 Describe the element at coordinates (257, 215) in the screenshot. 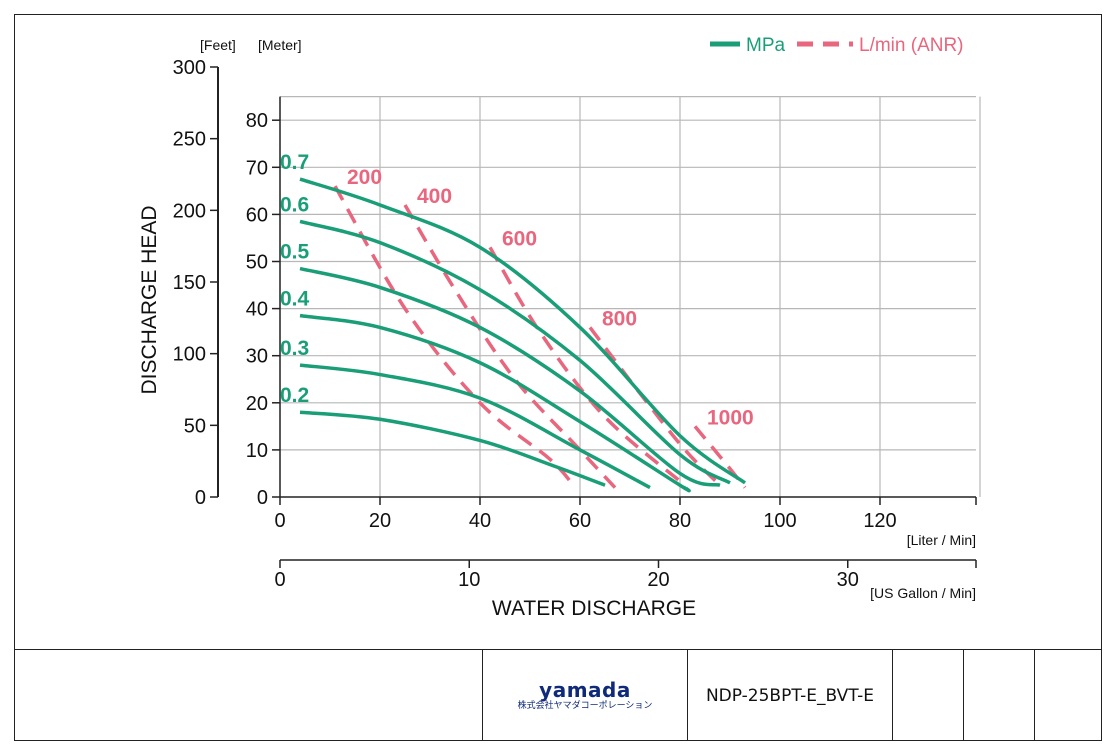

I see `meter-tick-label-60: 60` at that location.